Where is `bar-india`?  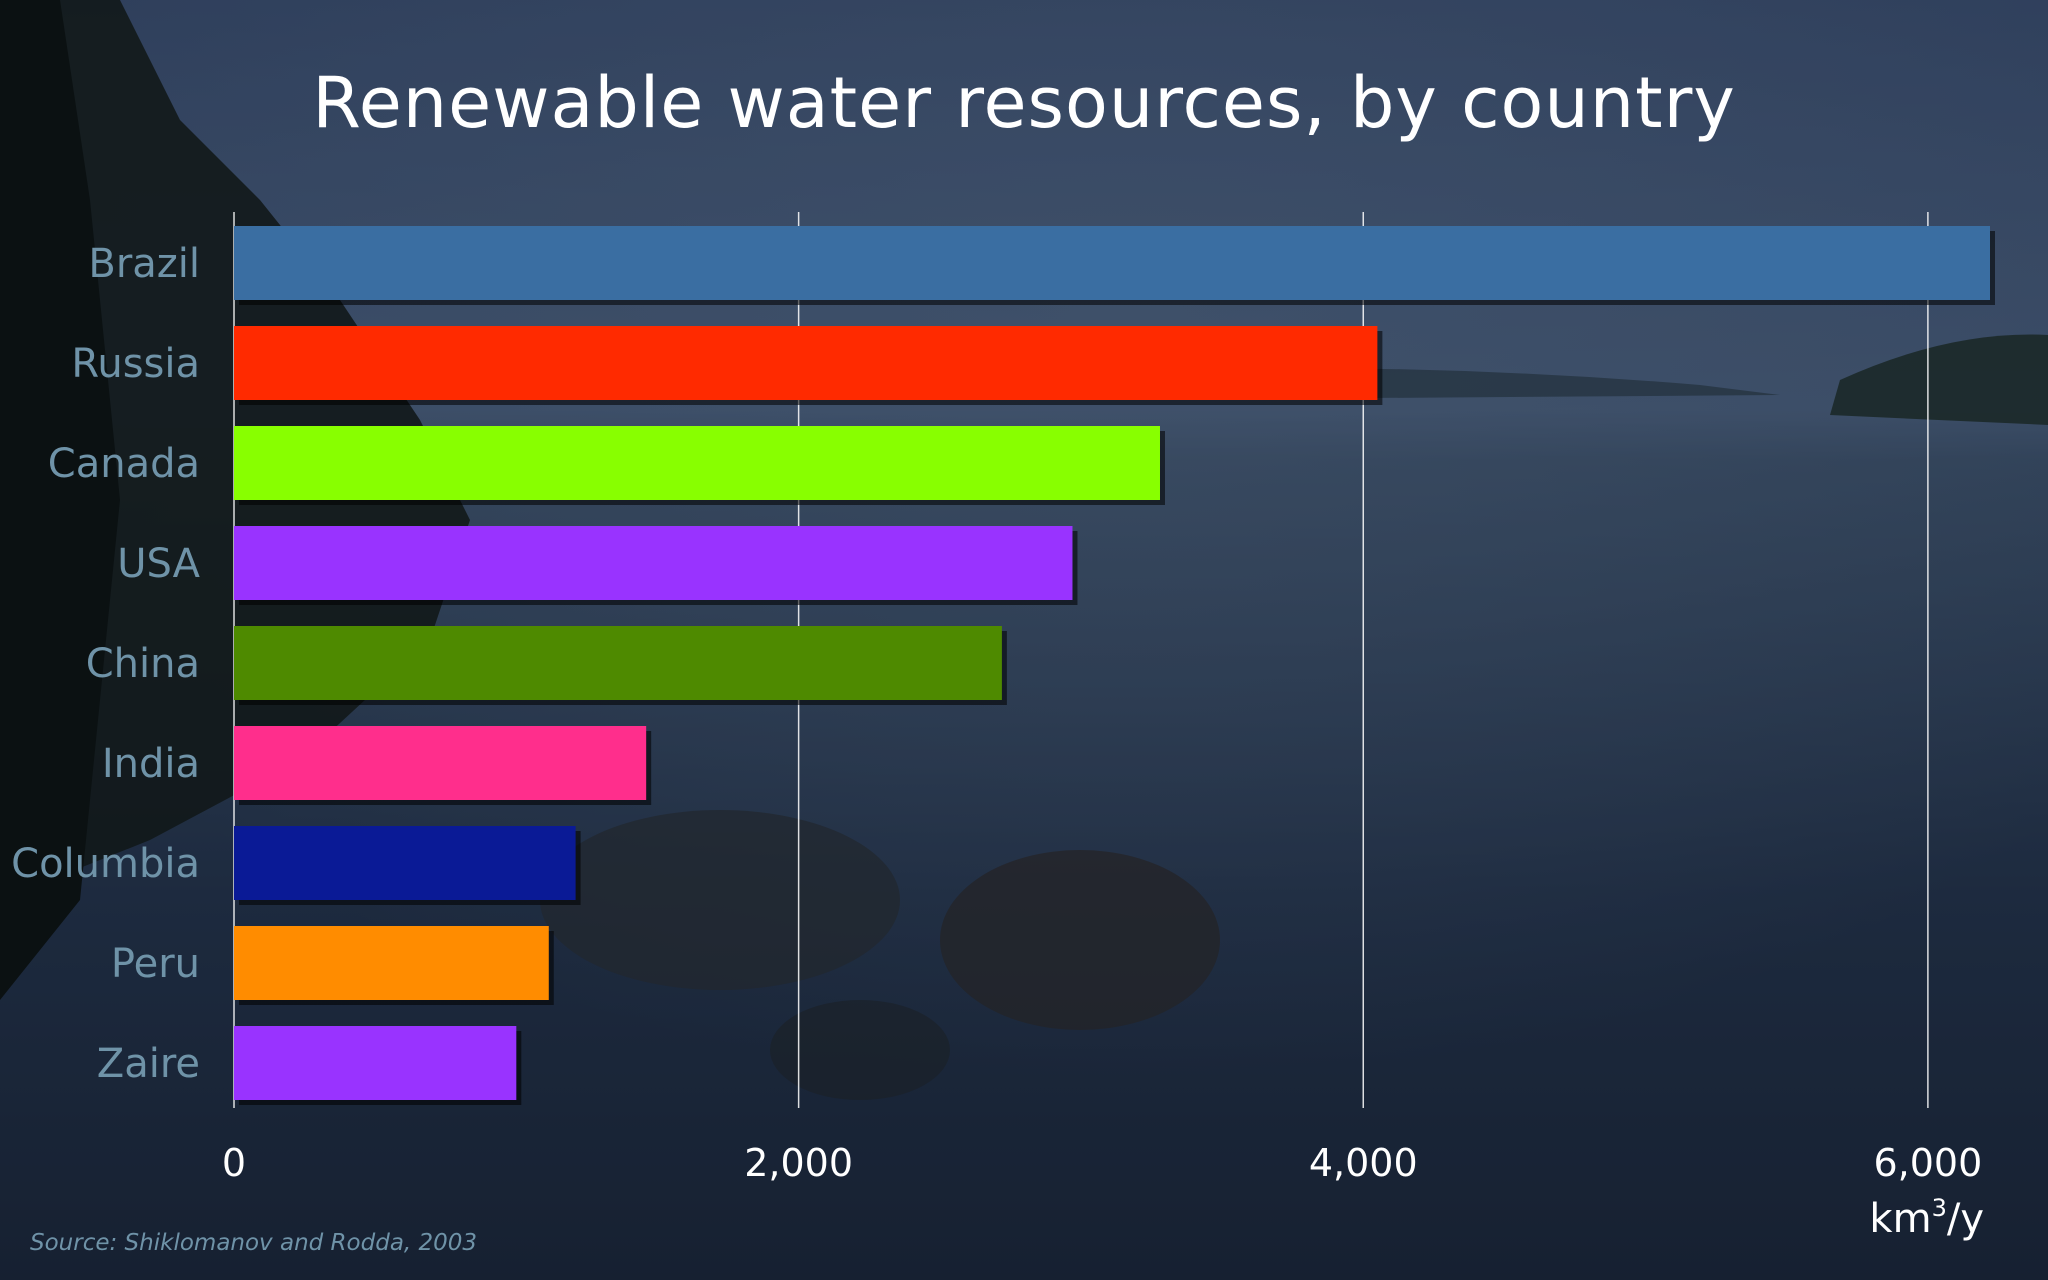
bar-india is located at coordinates (440, 763).